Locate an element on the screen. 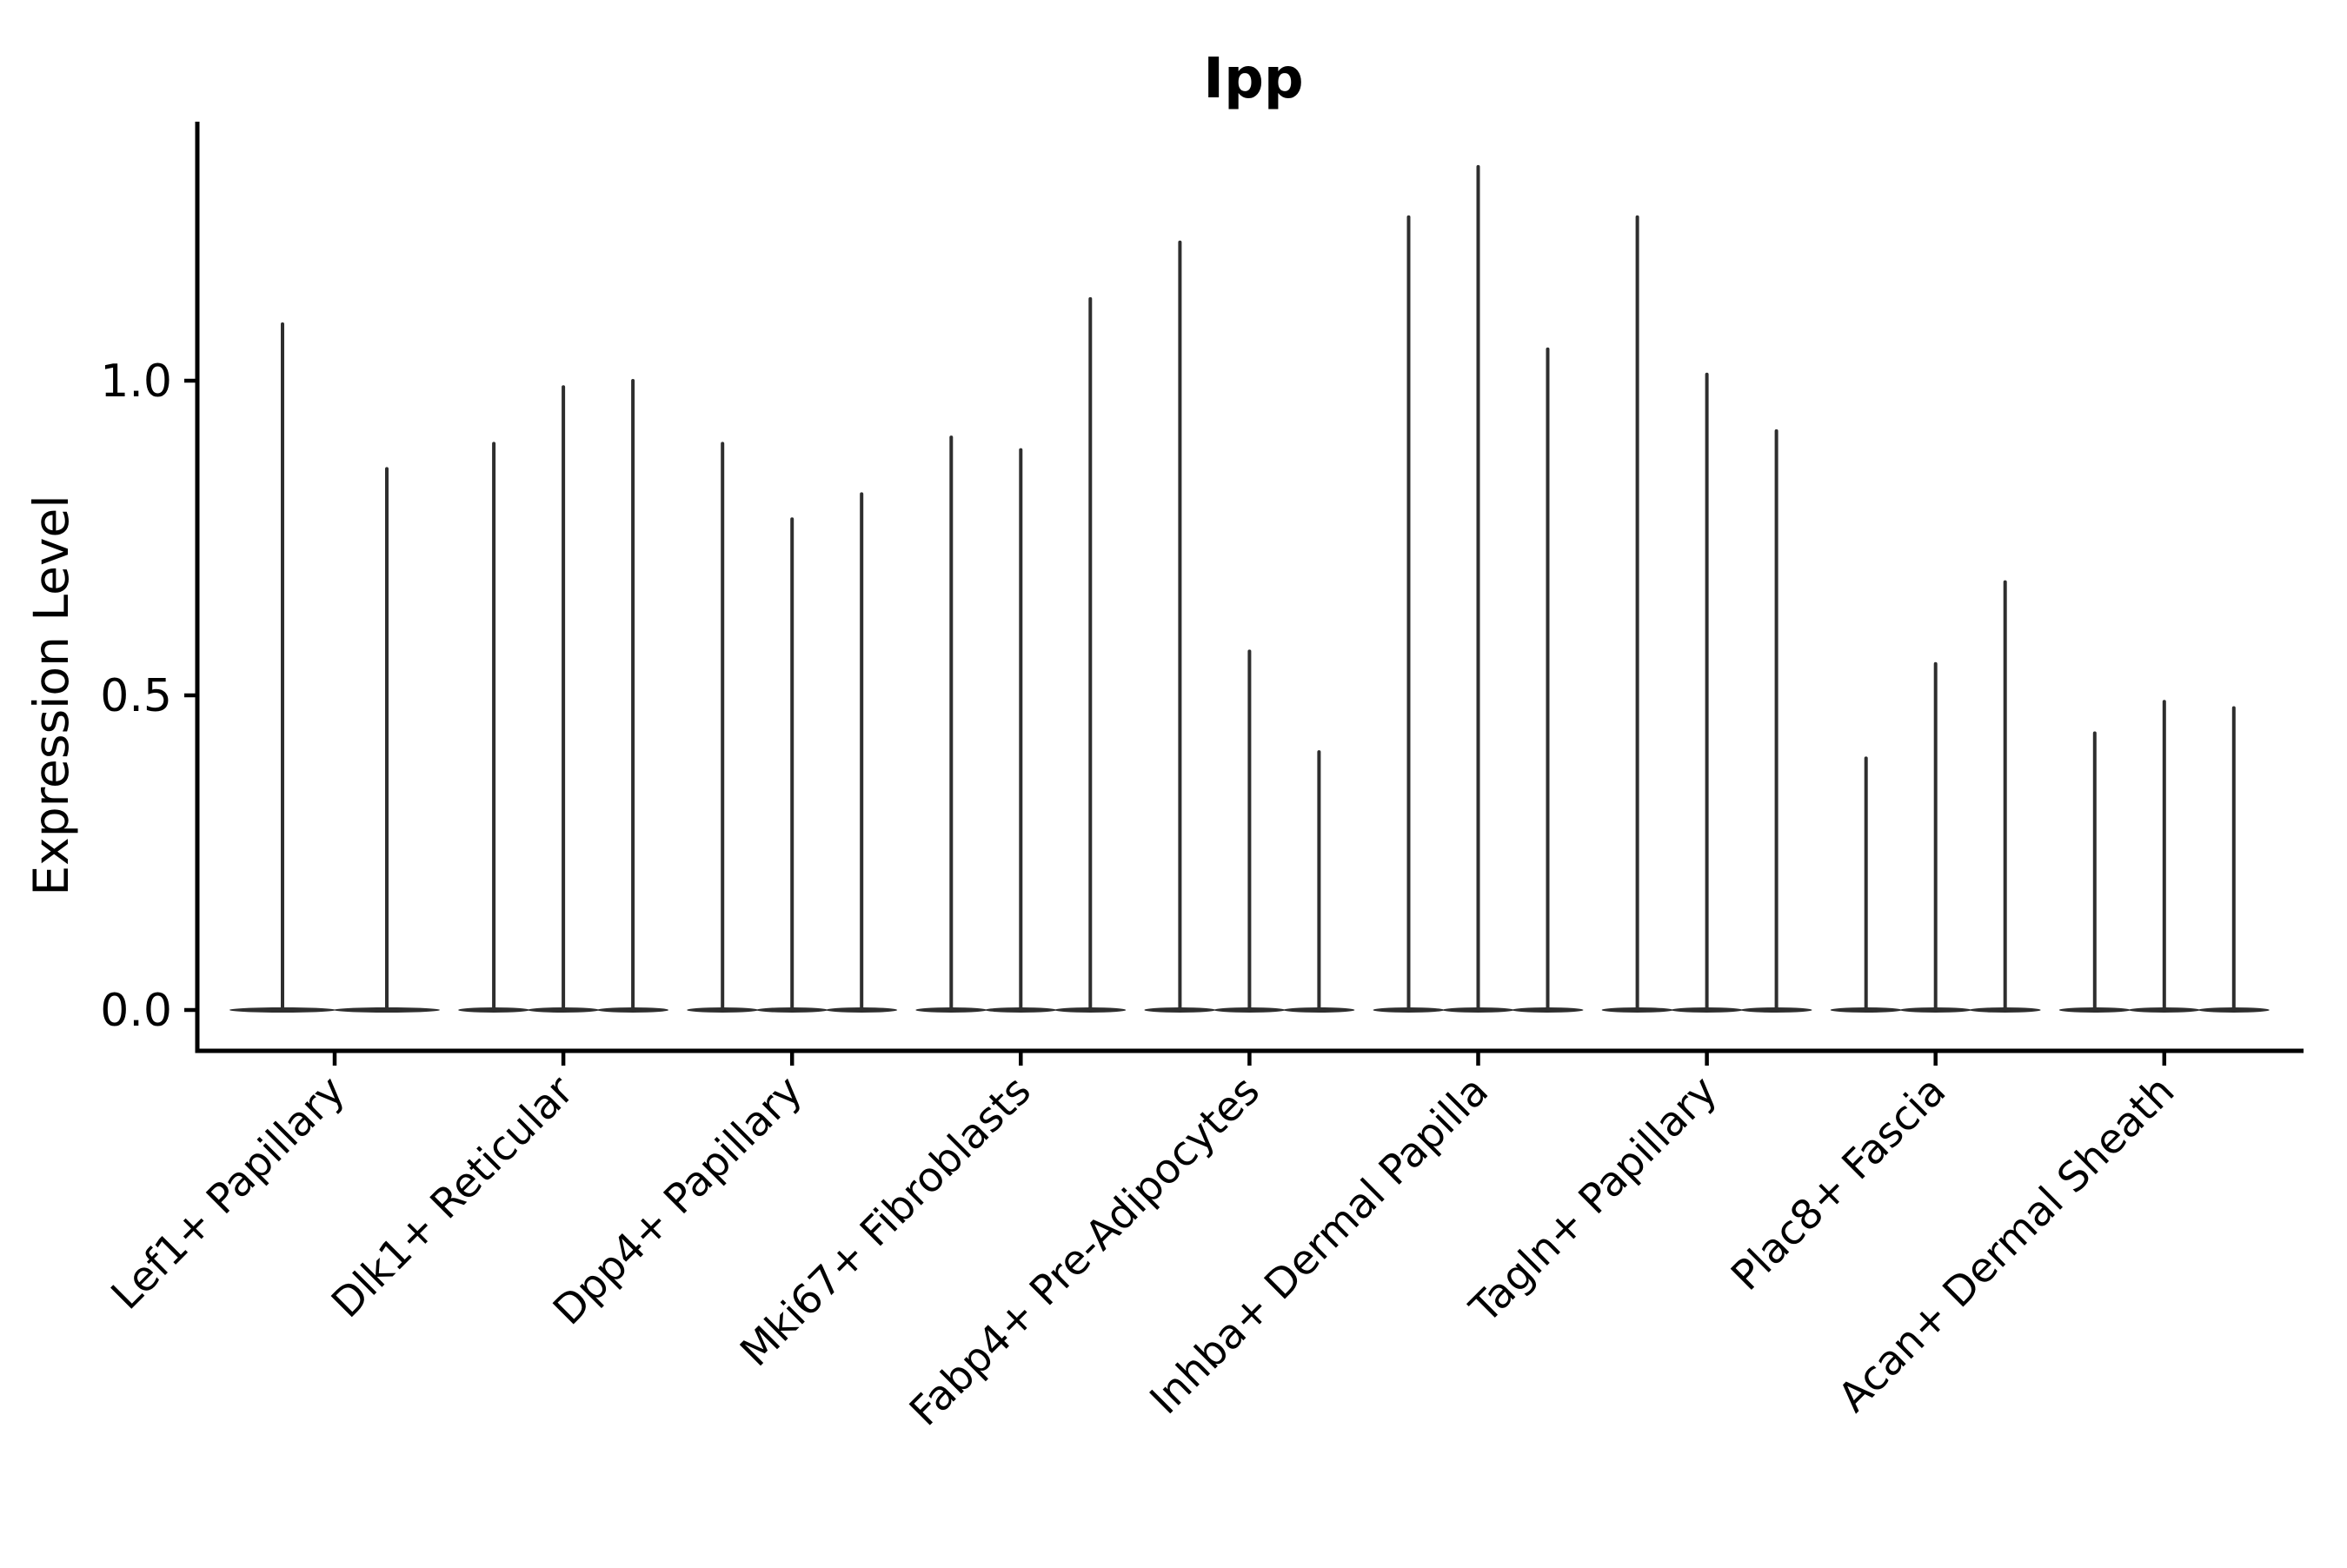 This screenshot has width=2347, height=1568. y-tick-label: 0.5 is located at coordinates (136, 696).